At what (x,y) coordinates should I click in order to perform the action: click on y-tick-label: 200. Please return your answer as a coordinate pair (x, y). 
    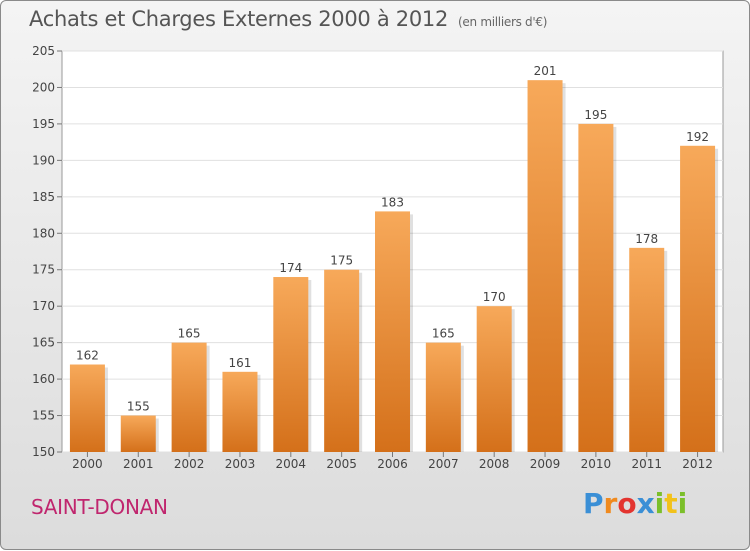
    Looking at the image, I should click on (43, 87).